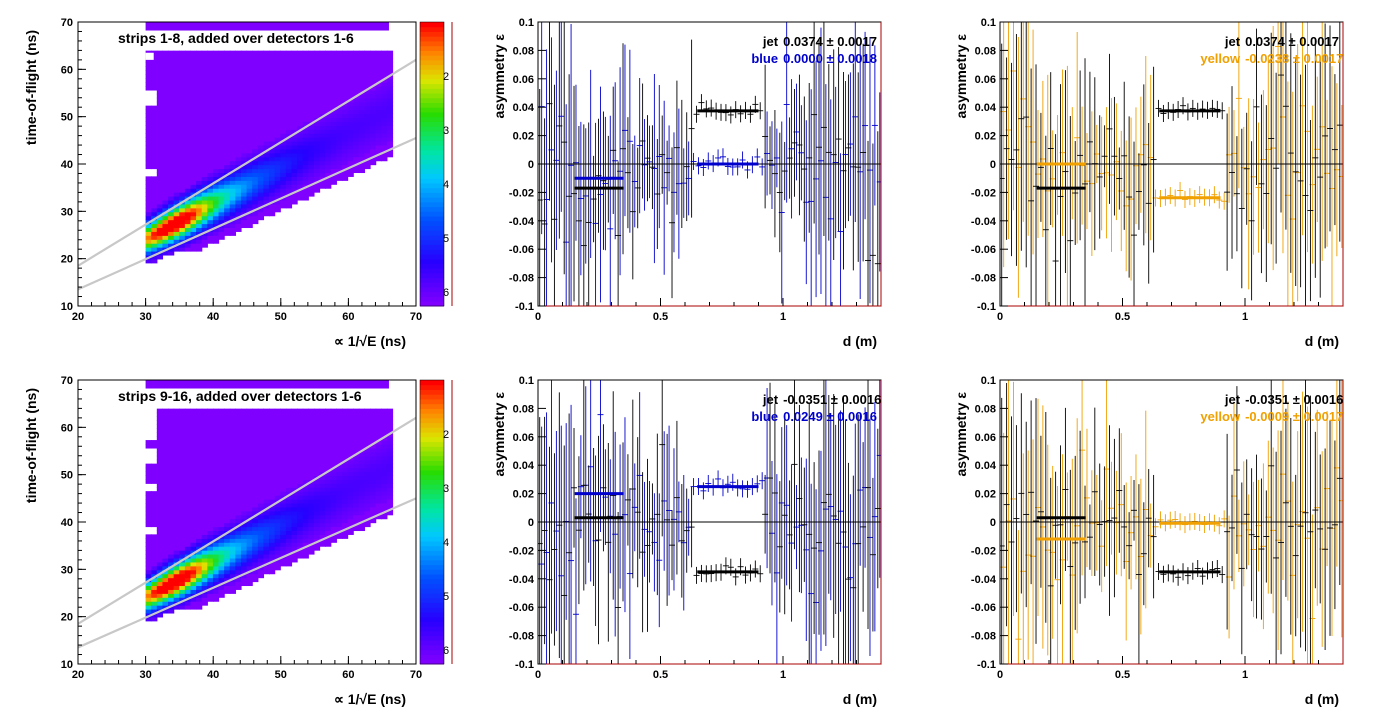 The image size is (1385, 714). I want to click on y-tick-label: -0.06, so click(521, 608).